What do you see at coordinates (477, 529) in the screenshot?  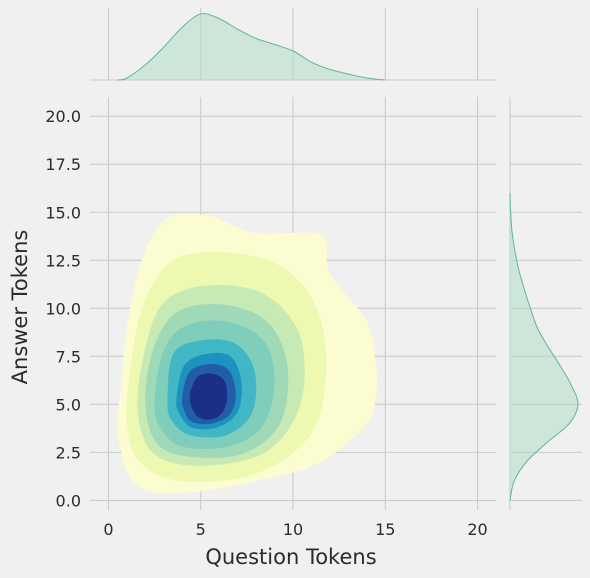 I see `x-tick-label: 20` at bounding box center [477, 529].